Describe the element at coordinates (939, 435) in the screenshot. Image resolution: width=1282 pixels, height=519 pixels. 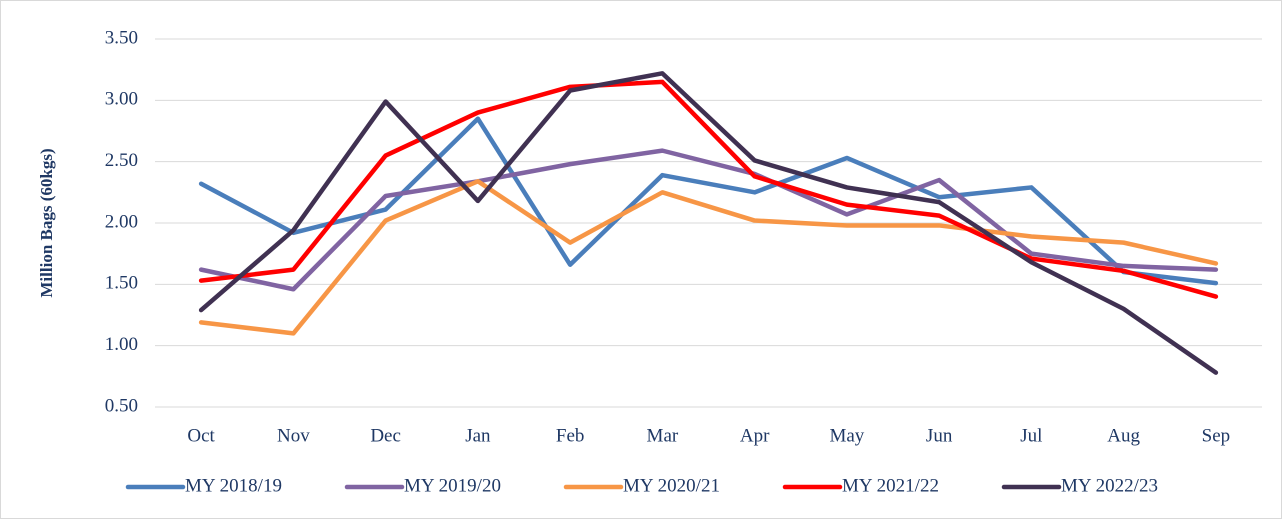
I see `x-tick-label: Jun` at that location.